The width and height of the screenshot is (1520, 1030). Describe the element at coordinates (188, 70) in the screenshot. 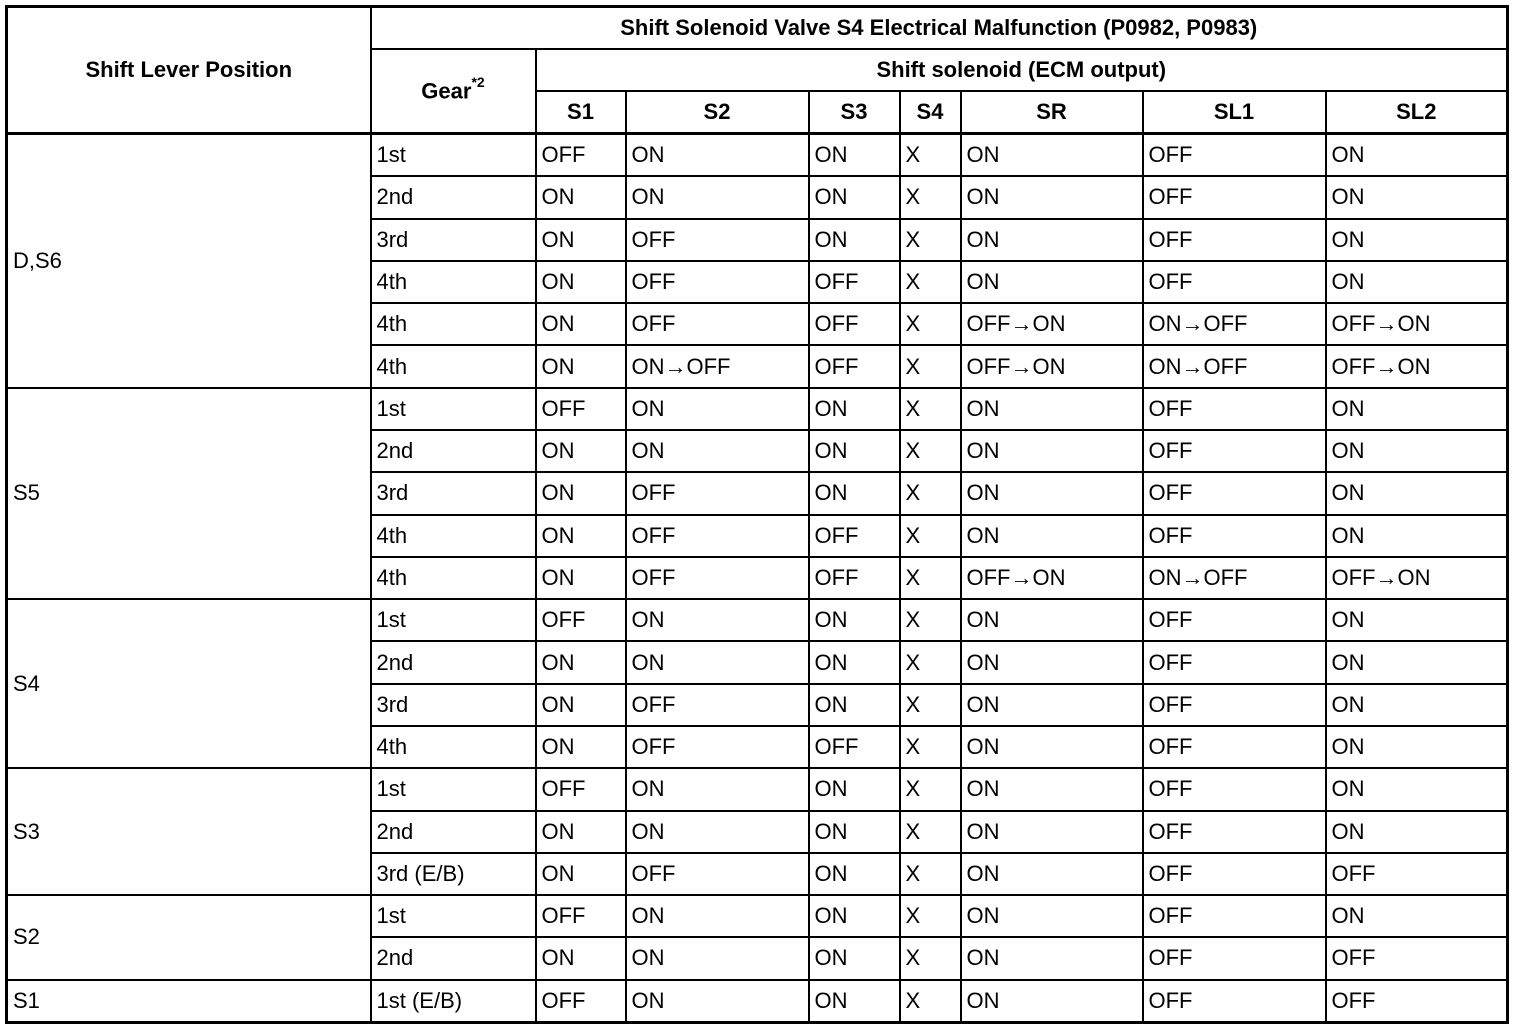

I see `header-shift-lever-position: Shift Lever Position` at that location.